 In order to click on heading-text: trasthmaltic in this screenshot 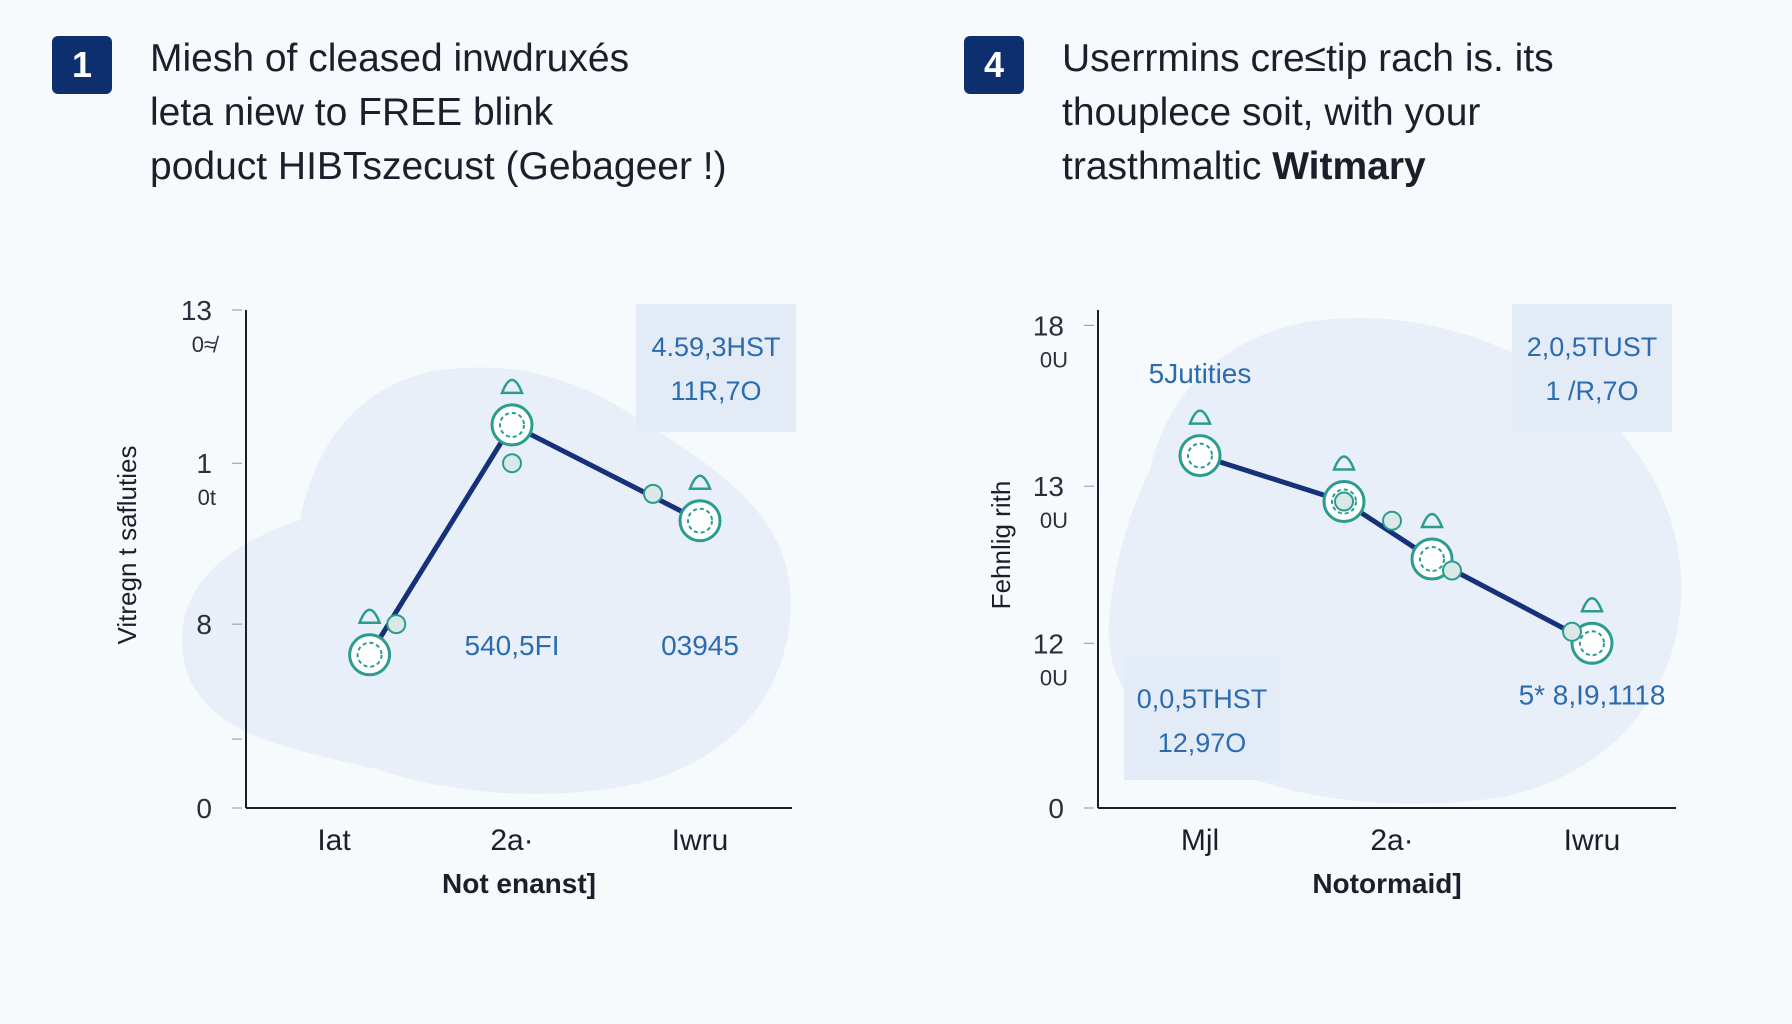, I will do `click(1167, 166)`.